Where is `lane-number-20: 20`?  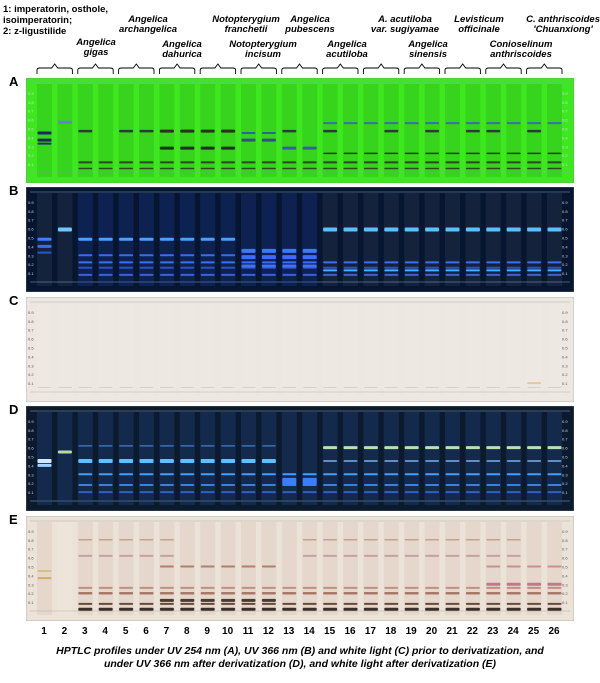
lane-number-20: 20 is located at coordinates (432, 631).